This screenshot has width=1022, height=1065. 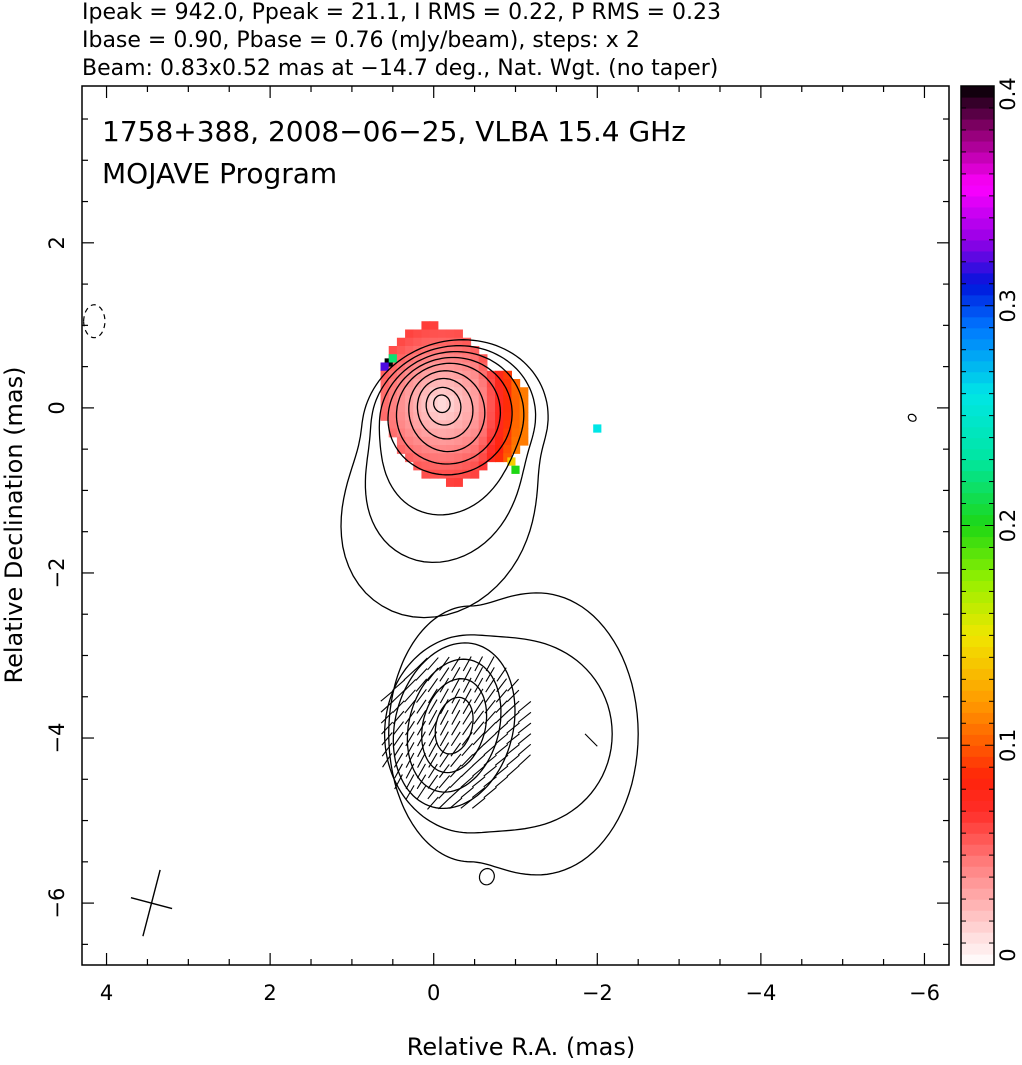 I want to click on colorbar: 0 0.1 0.2 0.3 0.4, so click(x=990, y=521).